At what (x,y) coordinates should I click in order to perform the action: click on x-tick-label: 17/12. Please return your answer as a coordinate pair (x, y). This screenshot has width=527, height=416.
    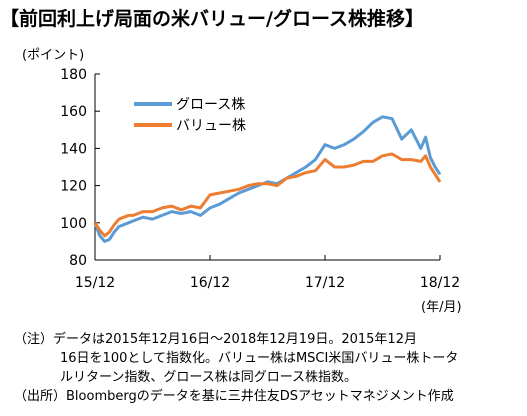
    Looking at the image, I should click on (325, 283).